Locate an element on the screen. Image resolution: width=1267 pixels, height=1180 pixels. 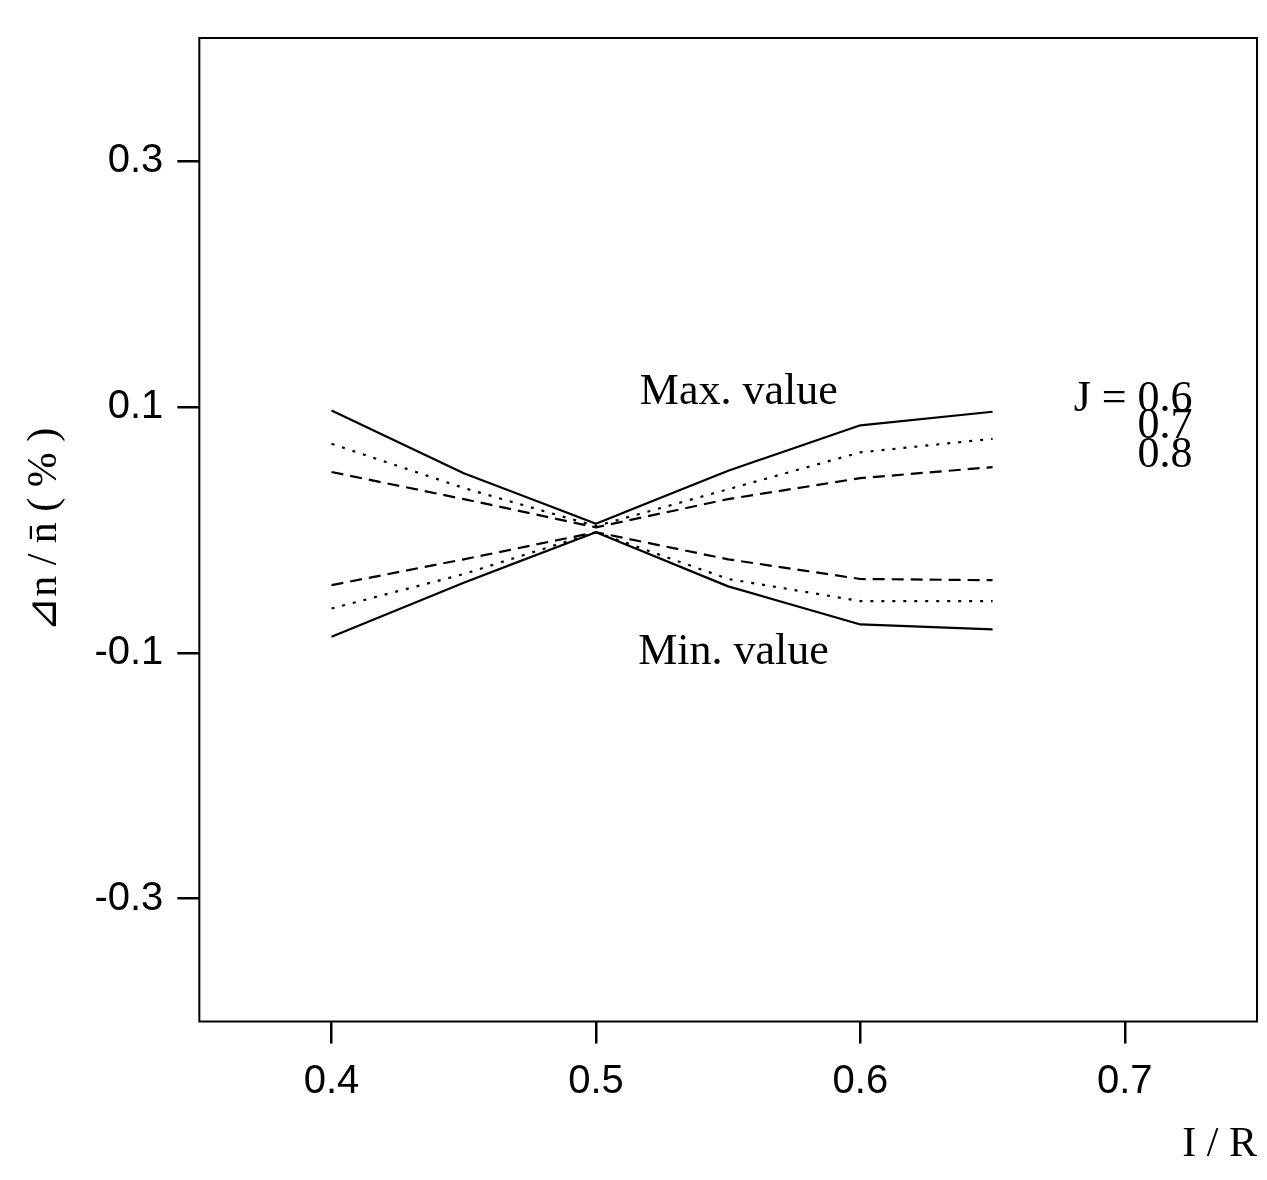
x-tick-label: 0.6 is located at coordinates (860, 1078).